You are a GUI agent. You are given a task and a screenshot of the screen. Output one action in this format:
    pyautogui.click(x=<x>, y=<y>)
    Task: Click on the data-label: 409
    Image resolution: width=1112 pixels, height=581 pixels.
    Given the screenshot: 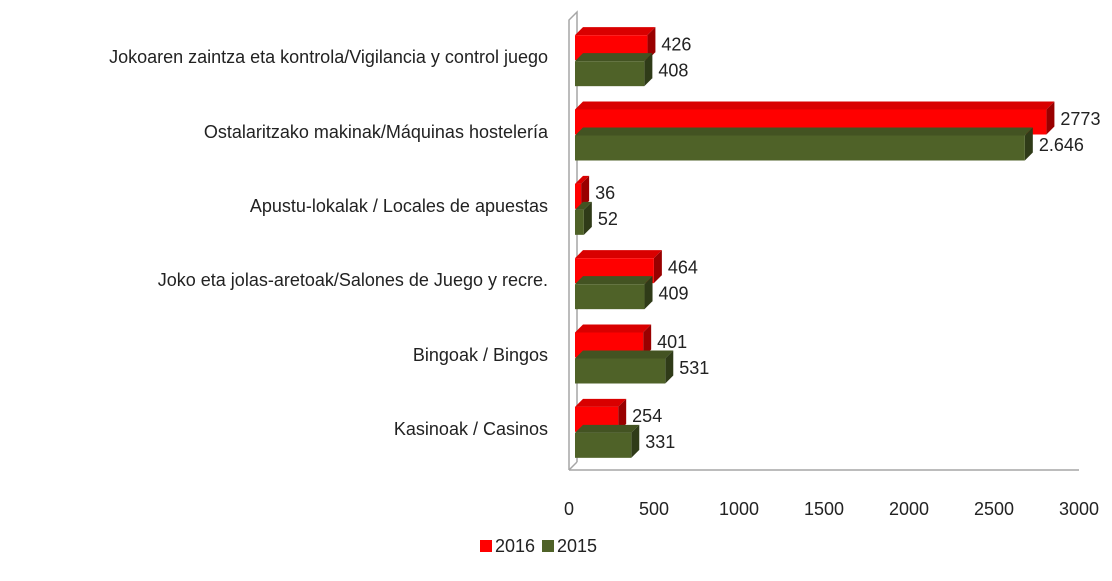 What is the action you would take?
    pyautogui.click(x=674, y=293)
    